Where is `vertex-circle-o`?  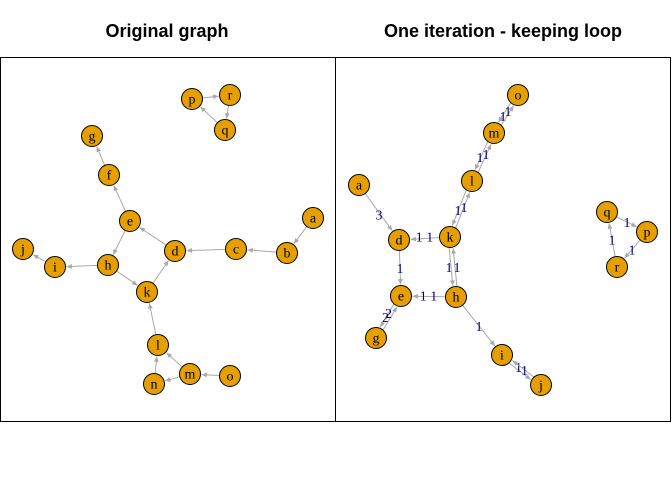 vertex-circle-o is located at coordinates (518, 95).